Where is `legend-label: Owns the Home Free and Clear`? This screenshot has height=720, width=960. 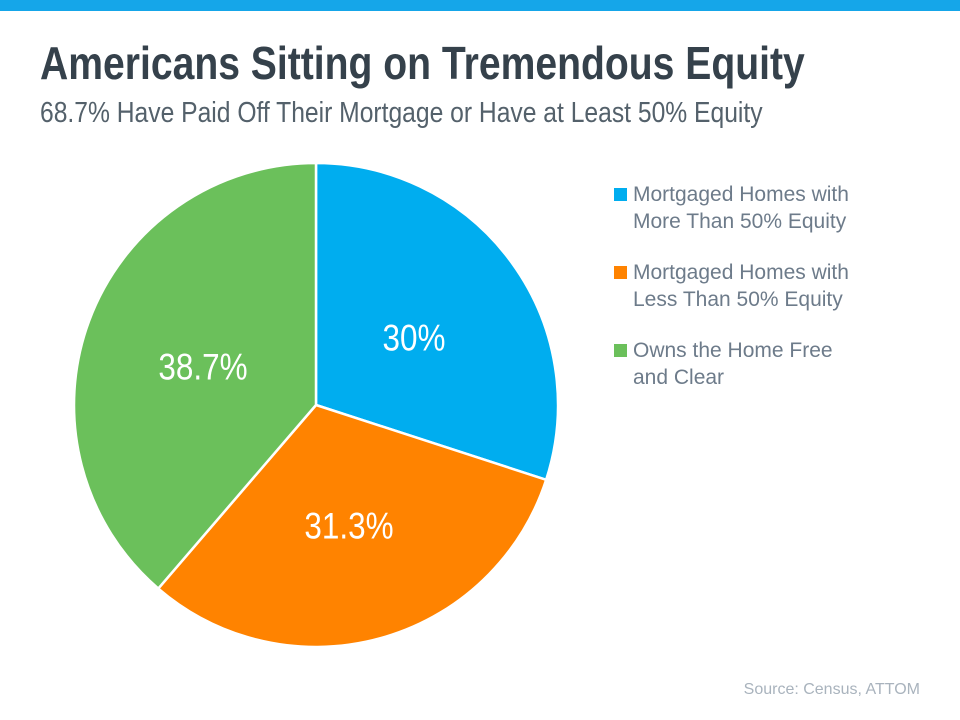
legend-label: Owns the Home Free and Clear is located at coordinates (733, 364).